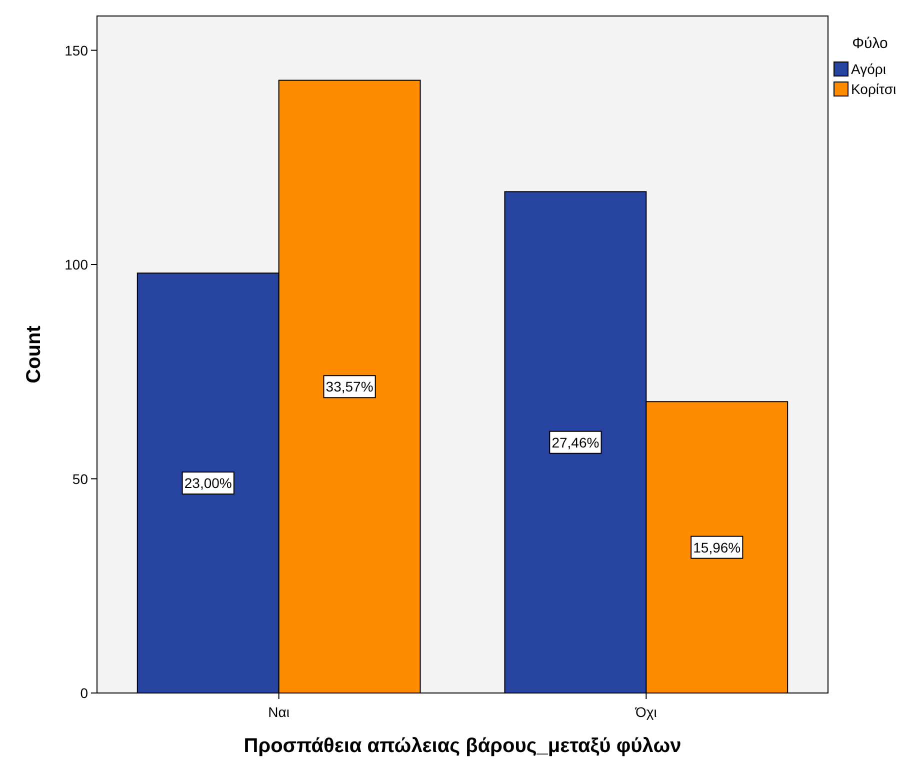 The image size is (919, 765). What do you see at coordinates (80, 478) in the screenshot?
I see `y-tick-label: 50` at bounding box center [80, 478].